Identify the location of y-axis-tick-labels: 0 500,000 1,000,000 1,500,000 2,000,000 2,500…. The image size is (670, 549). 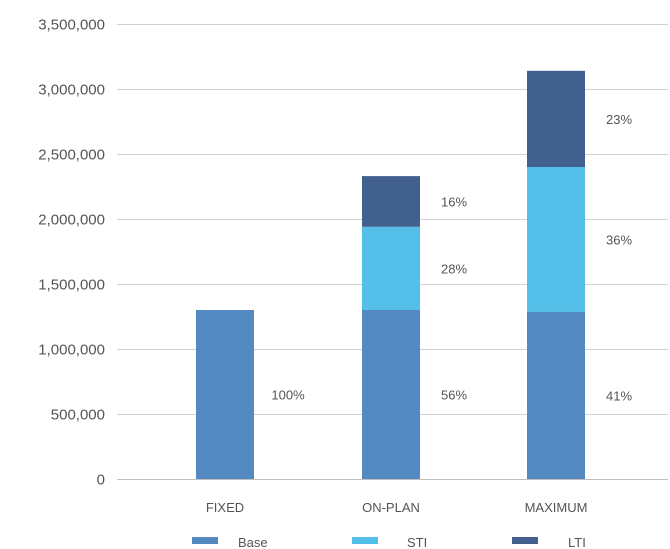
(71, 253).